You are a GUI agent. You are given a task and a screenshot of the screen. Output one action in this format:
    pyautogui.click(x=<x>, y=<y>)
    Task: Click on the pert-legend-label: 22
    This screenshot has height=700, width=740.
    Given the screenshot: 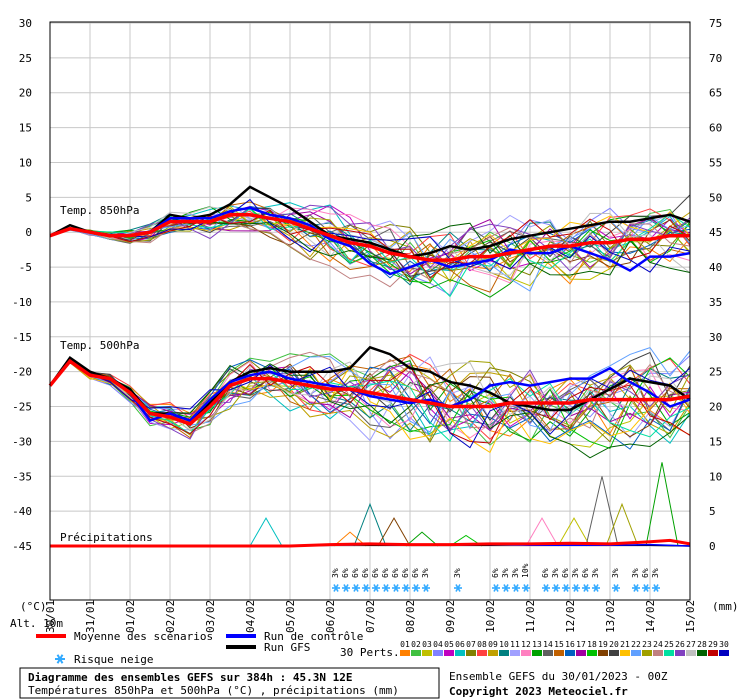 What is the action you would take?
    pyautogui.click(x=636, y=644)
    